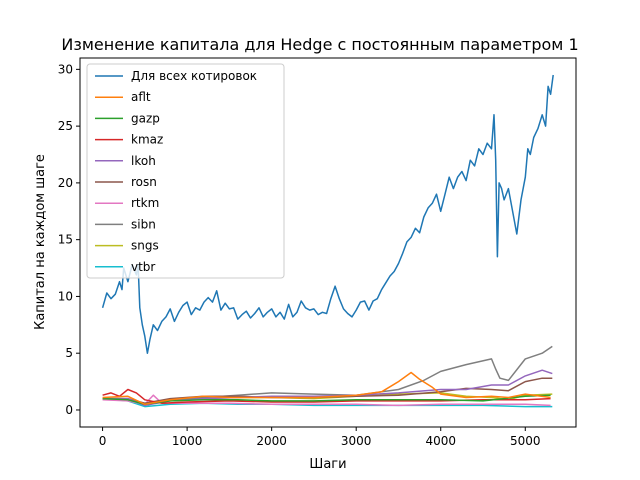 The image size is (640, 480). I want to click on x-tick-label: 0, so click(103, 441).